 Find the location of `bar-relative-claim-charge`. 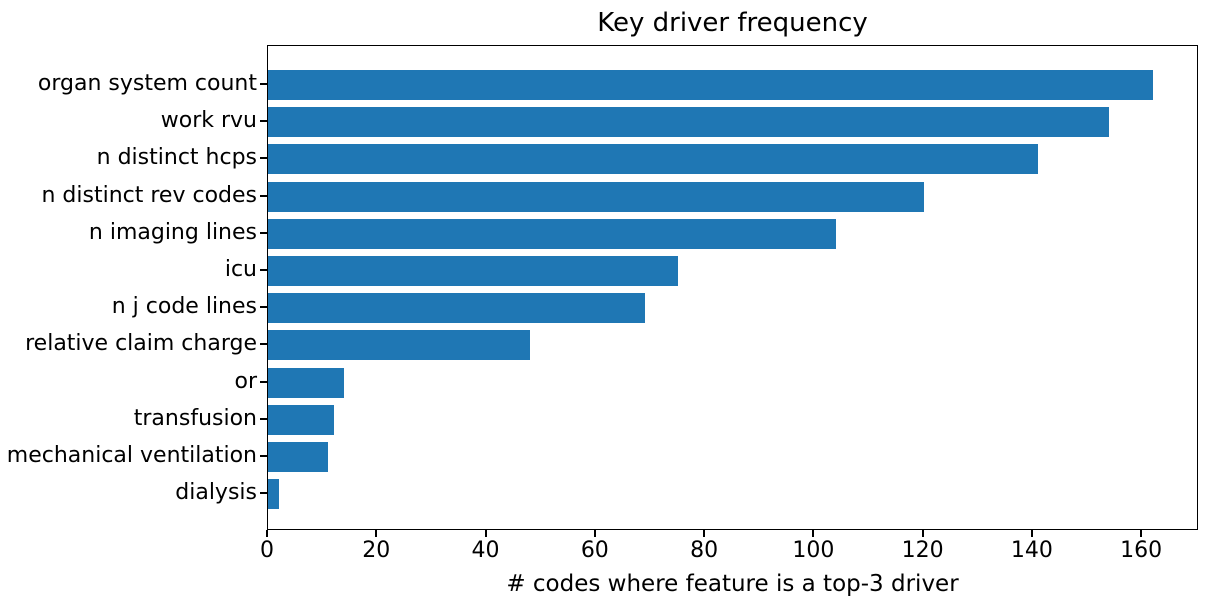

bar-relative-claim-charge is located at coordinates (399, 345).